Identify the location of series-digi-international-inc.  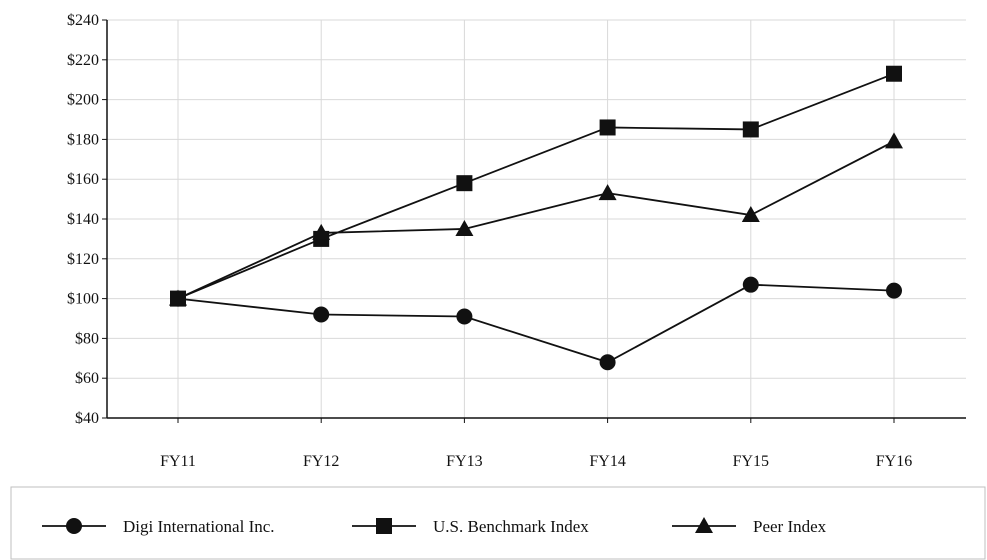
(536, 323).